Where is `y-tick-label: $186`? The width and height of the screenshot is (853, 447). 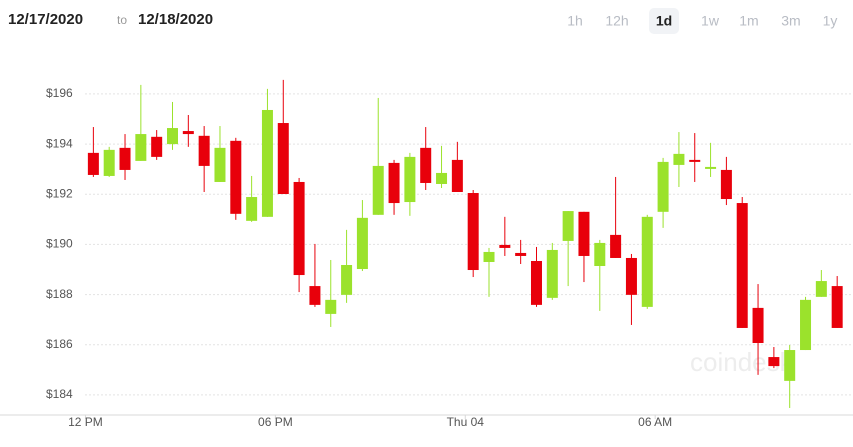 y-tick-label: $186 is located at coordinates (59, 344).